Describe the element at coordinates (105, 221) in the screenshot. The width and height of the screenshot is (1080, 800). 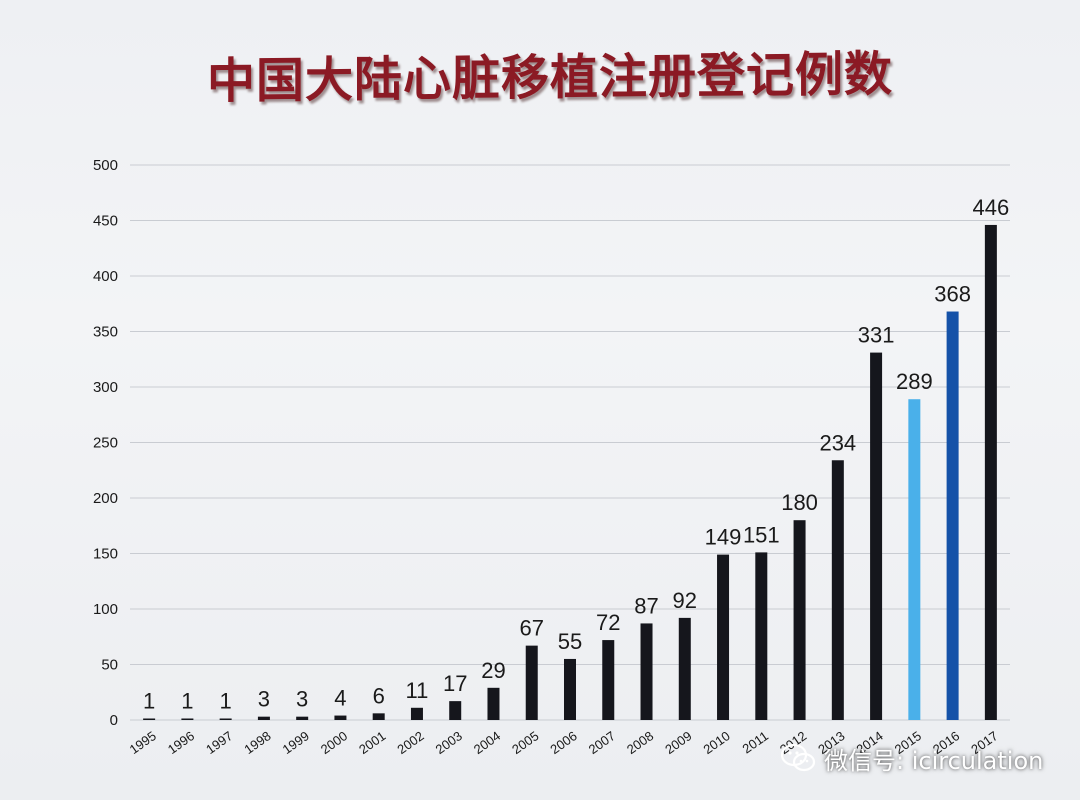
I see `y-tick-label: 450` at that location.